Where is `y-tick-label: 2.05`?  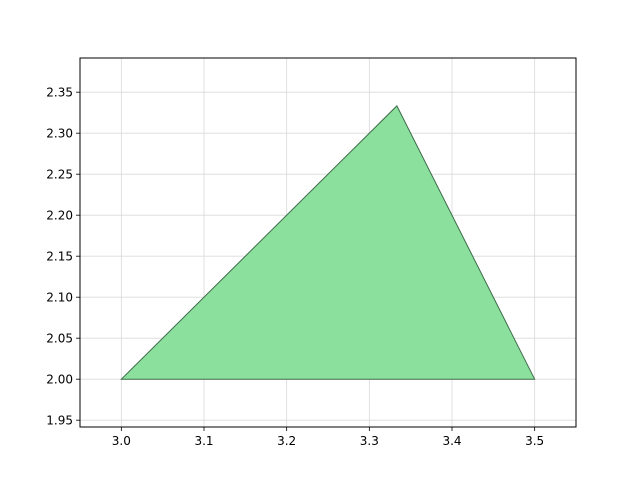
y-tick-label: 2.05 is located at coordinates (59, 339).